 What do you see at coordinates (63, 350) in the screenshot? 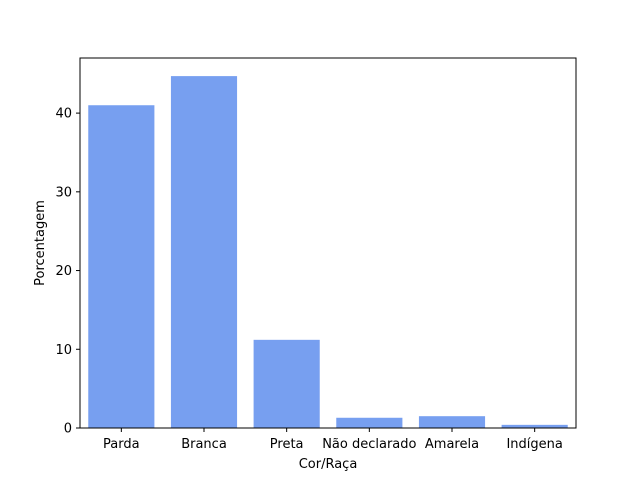
I see `y-tick-label: 10` at bounding box center [63, 350].